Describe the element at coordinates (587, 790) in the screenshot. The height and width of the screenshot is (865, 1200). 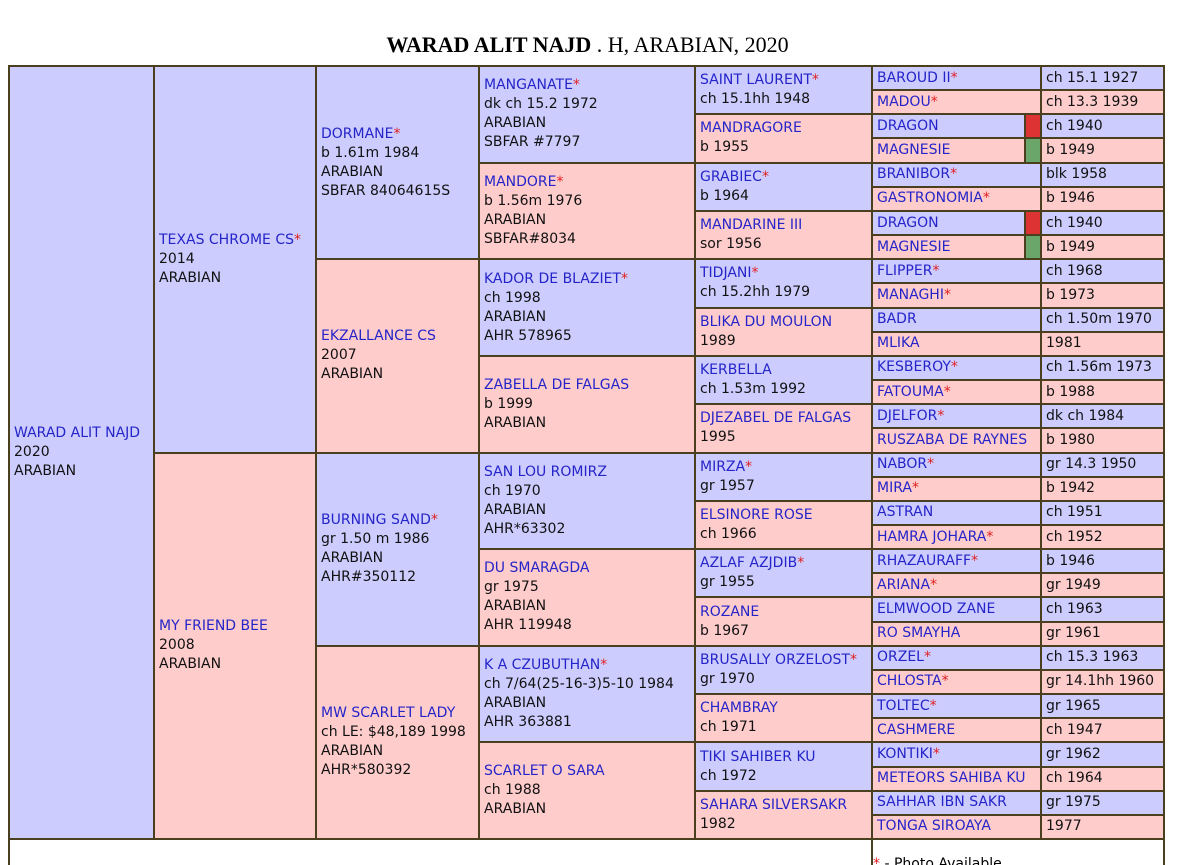
I see `horse-cell: SCARLET O SARA ch 1988 ARABIAN` at that location.